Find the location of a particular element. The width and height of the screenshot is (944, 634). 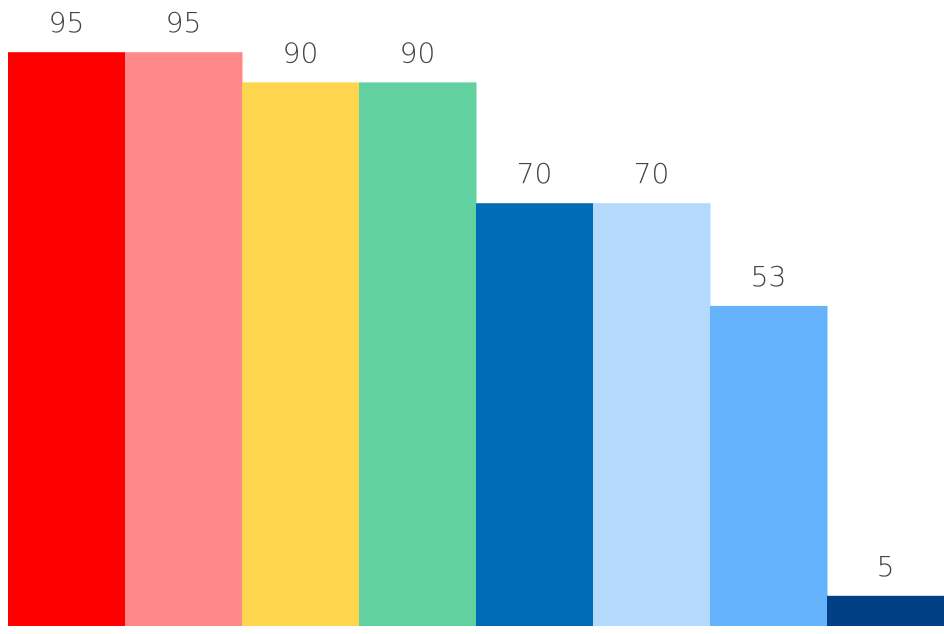

data-label-3: 90 is located at coordinates (301, 52).